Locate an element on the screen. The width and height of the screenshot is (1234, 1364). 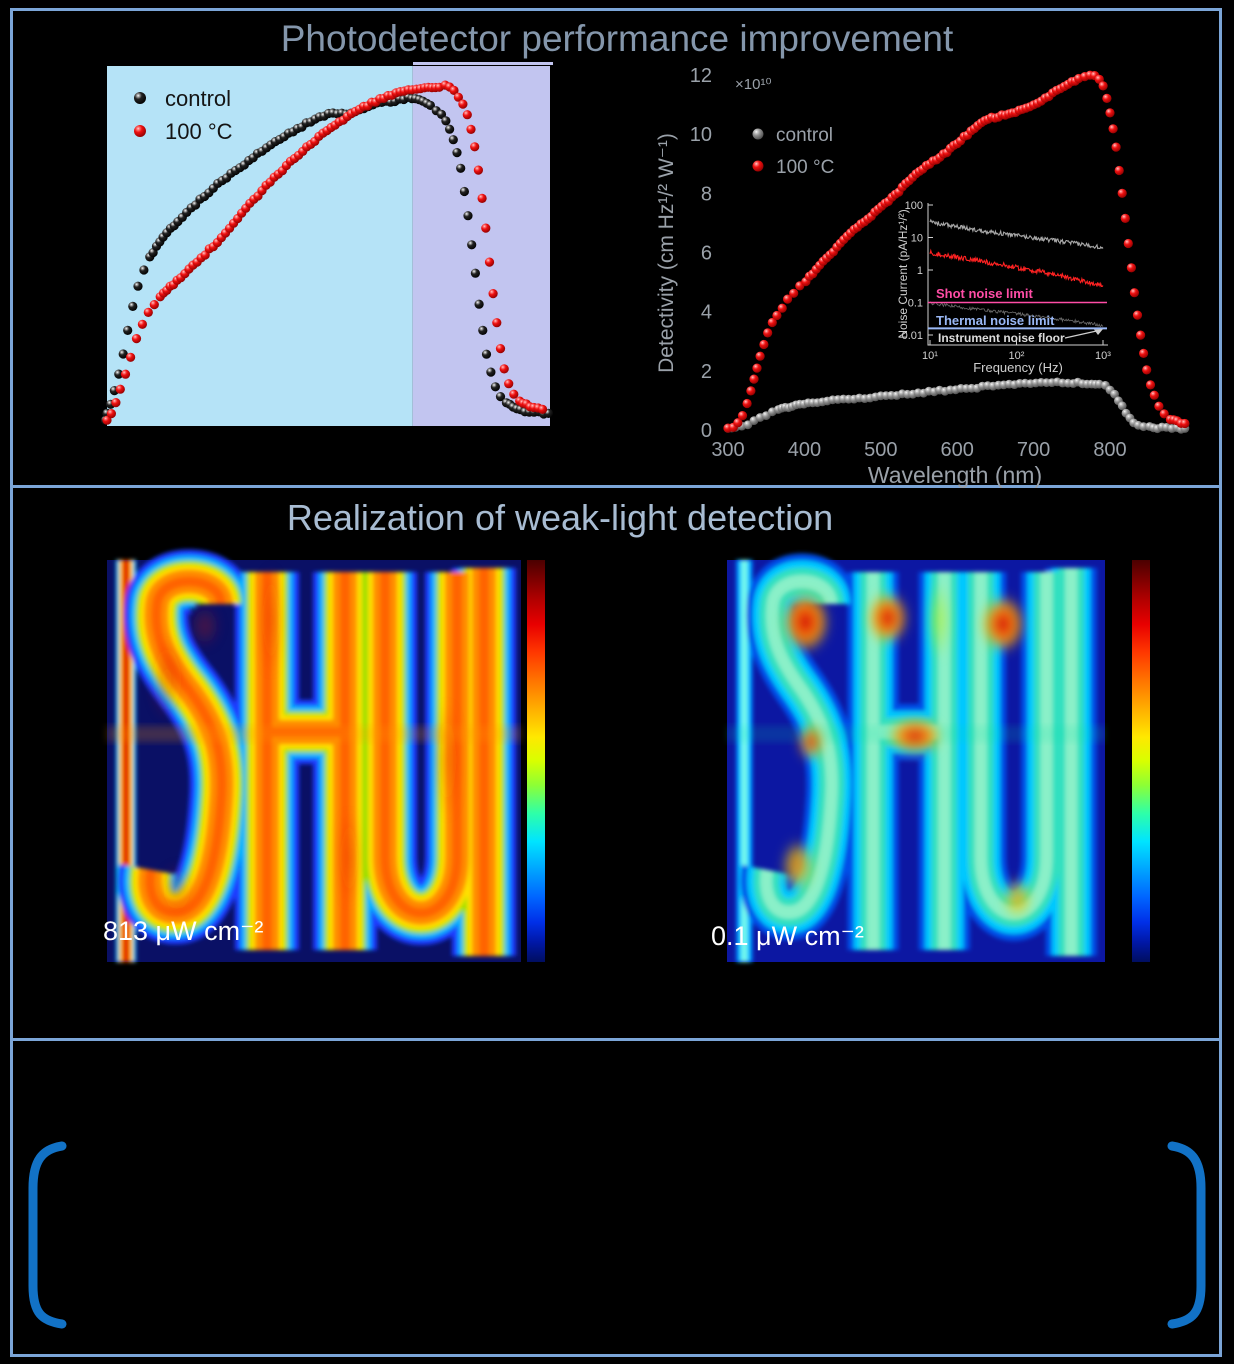
series-control is located at coordinates (956, 405).